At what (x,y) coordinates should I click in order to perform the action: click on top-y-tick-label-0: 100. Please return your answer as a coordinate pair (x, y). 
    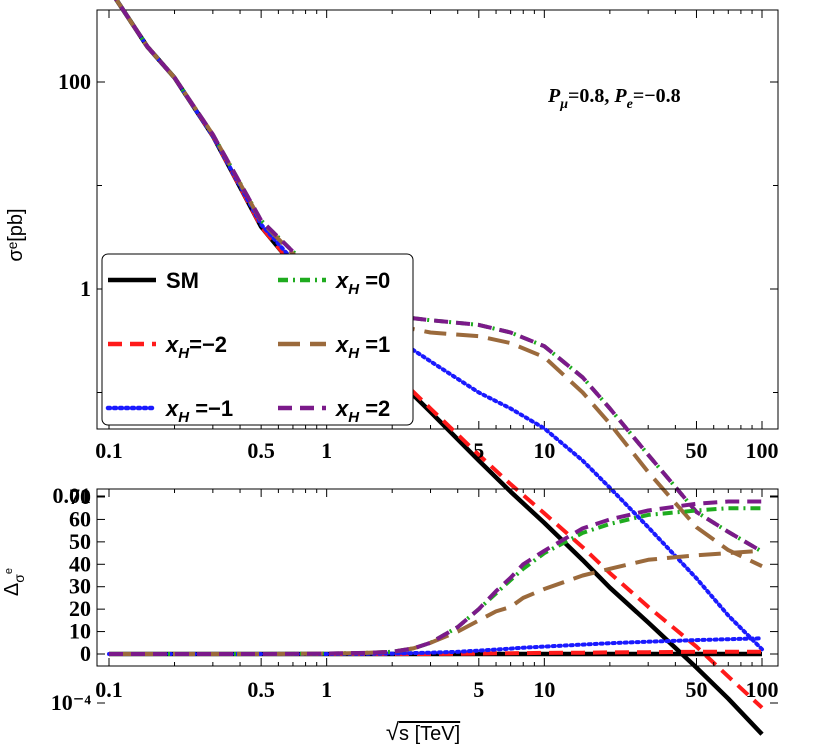
    Looking at the image, I should click on (74, 81).